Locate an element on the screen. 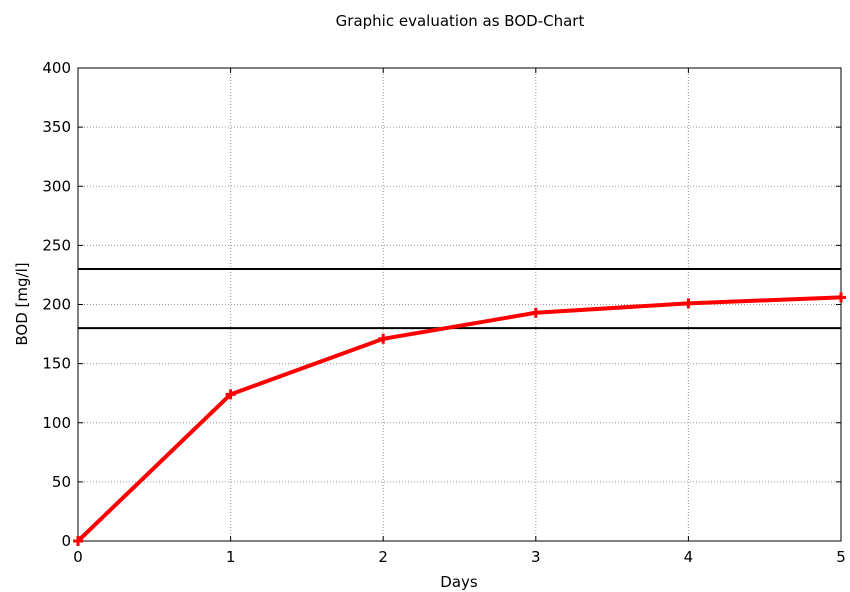 The image size is (850, 592). y-tick-label: 250 is located at coordinates (56, 245).